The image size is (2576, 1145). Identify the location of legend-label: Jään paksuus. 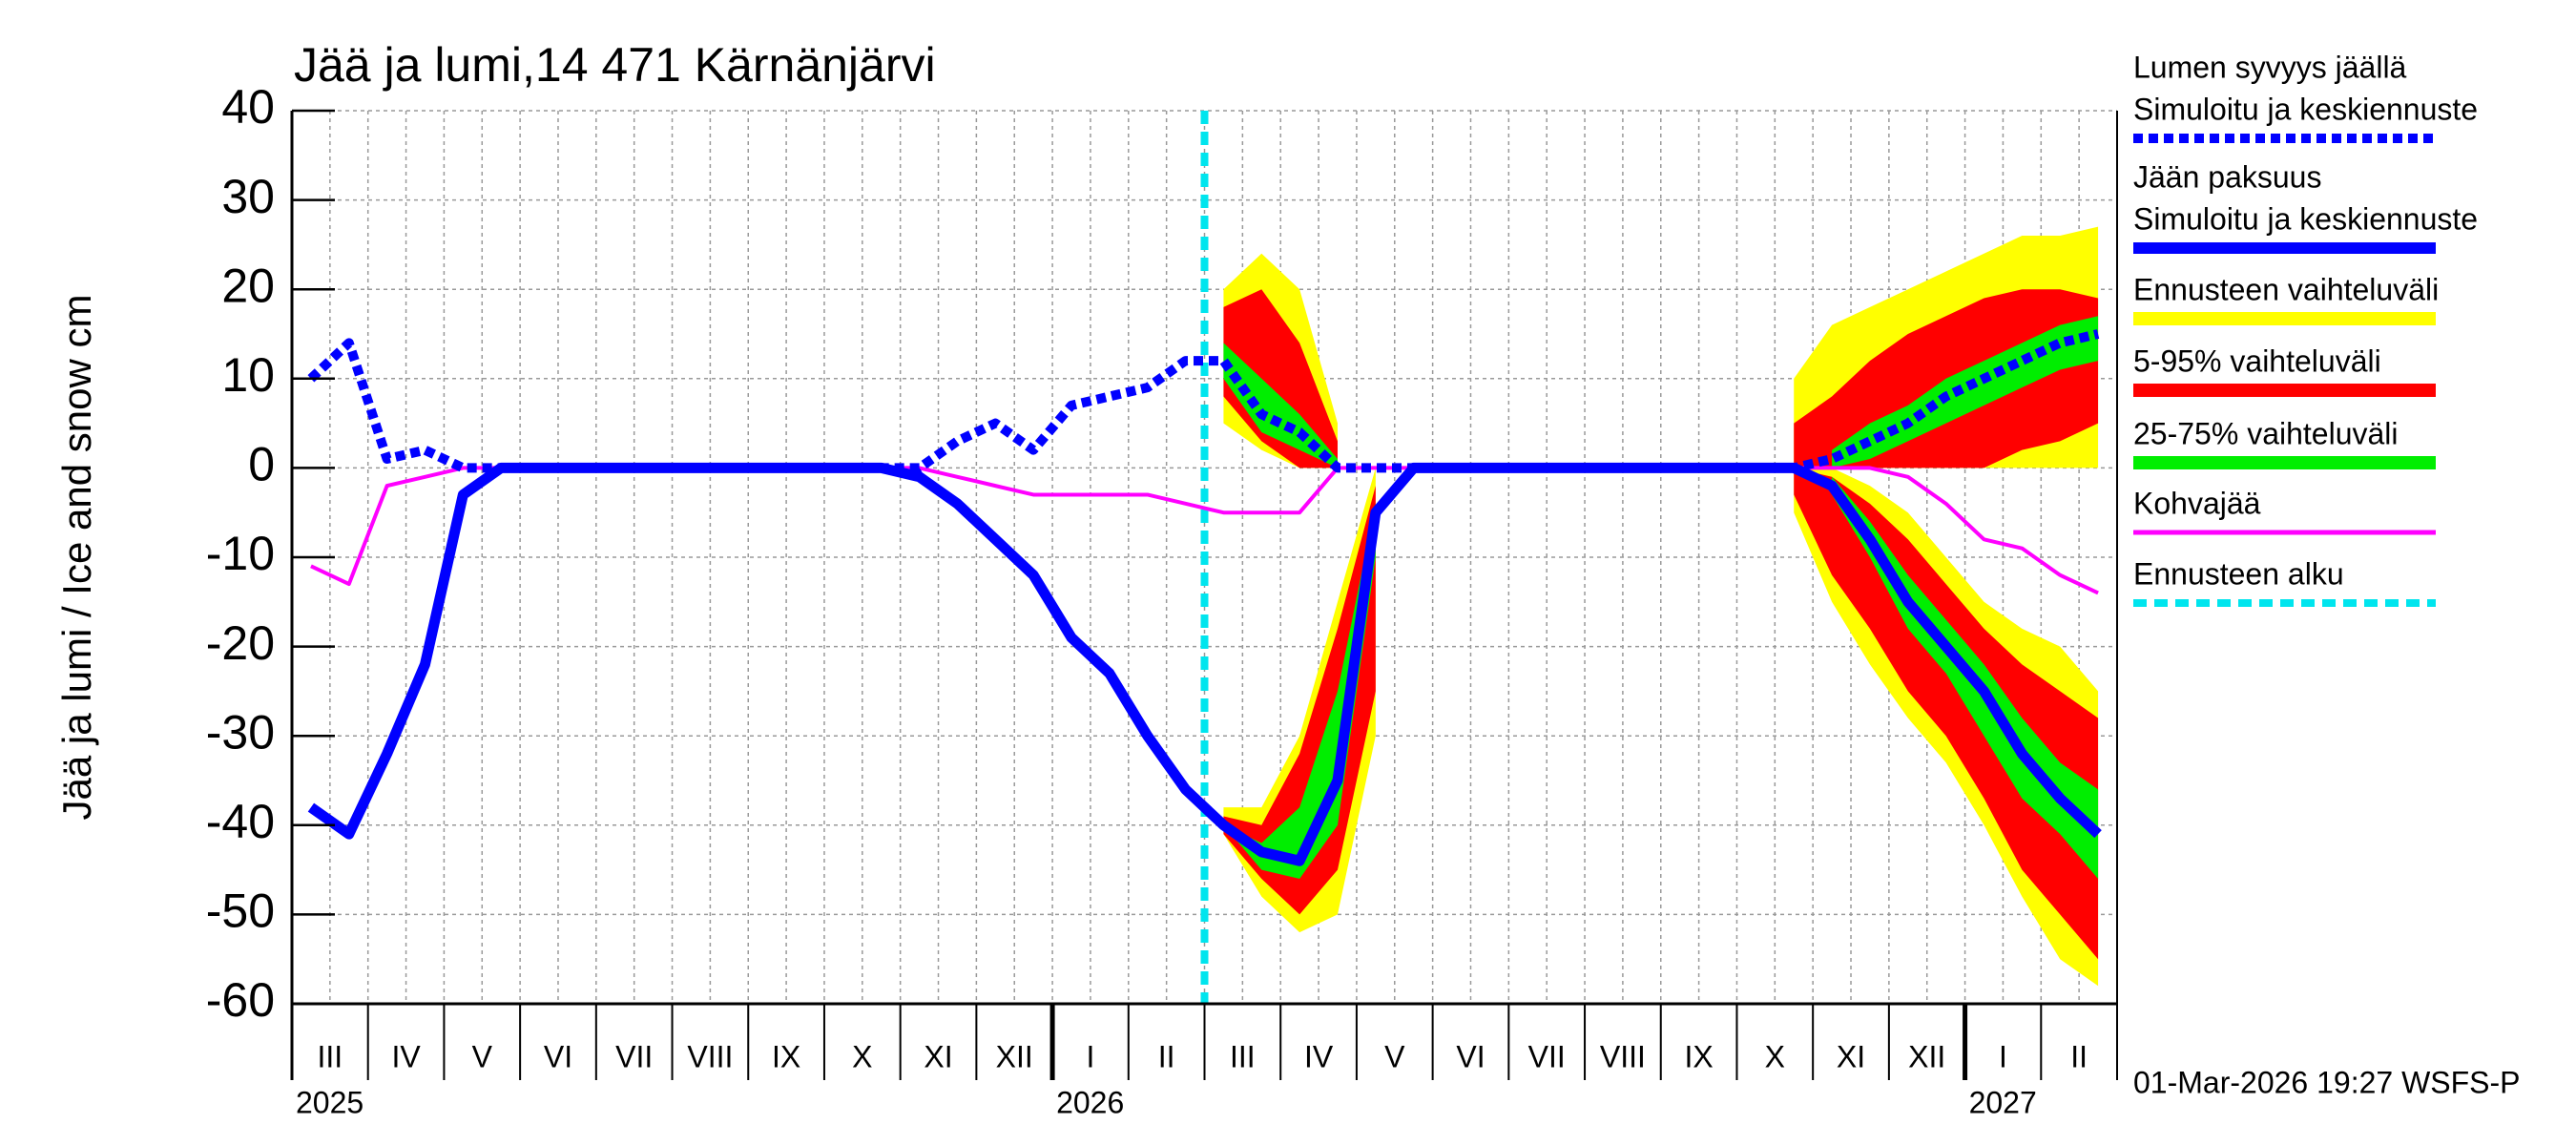
(2227, 177).